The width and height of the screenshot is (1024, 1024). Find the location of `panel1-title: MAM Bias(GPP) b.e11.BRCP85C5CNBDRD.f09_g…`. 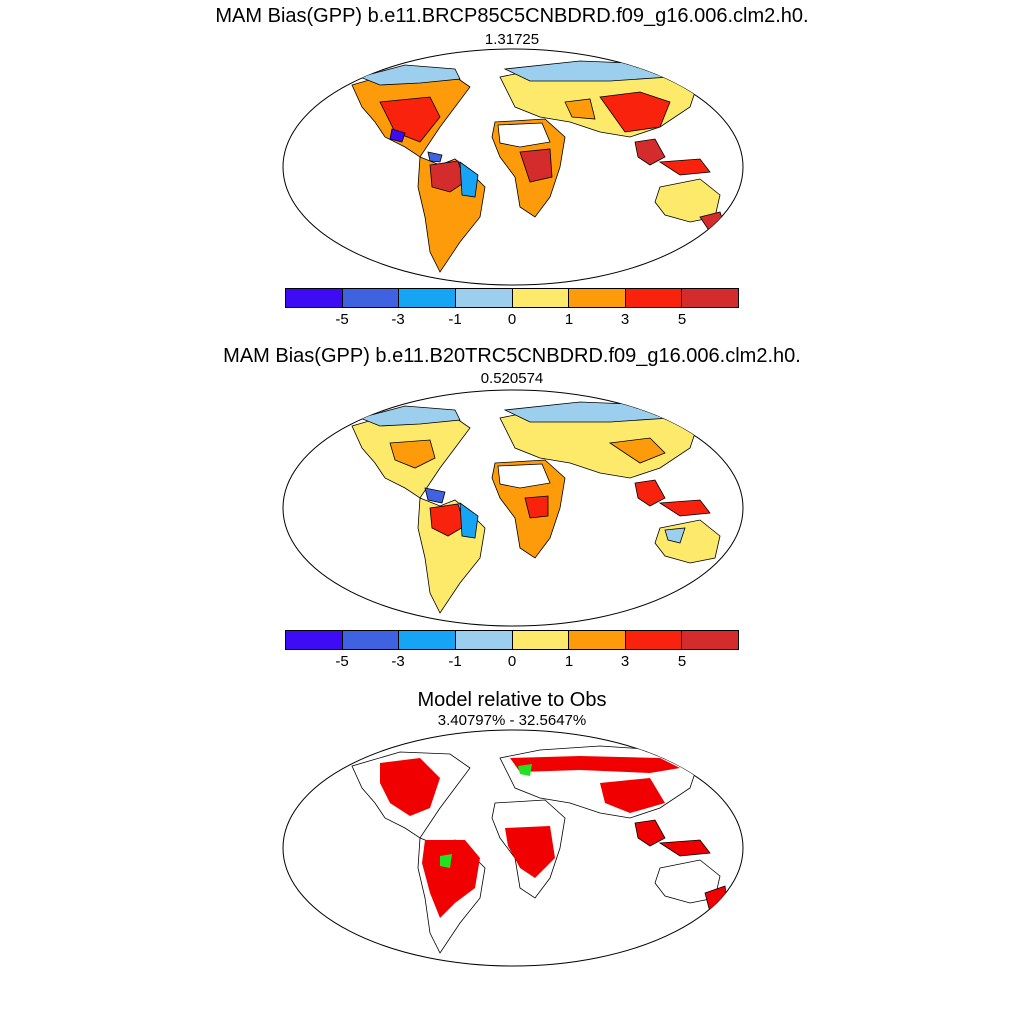

panel1-title: MAM Bias(GPP) b.e11.BRCP85C5CNBDRD.f09_g… is located at coordinates (512, 16).